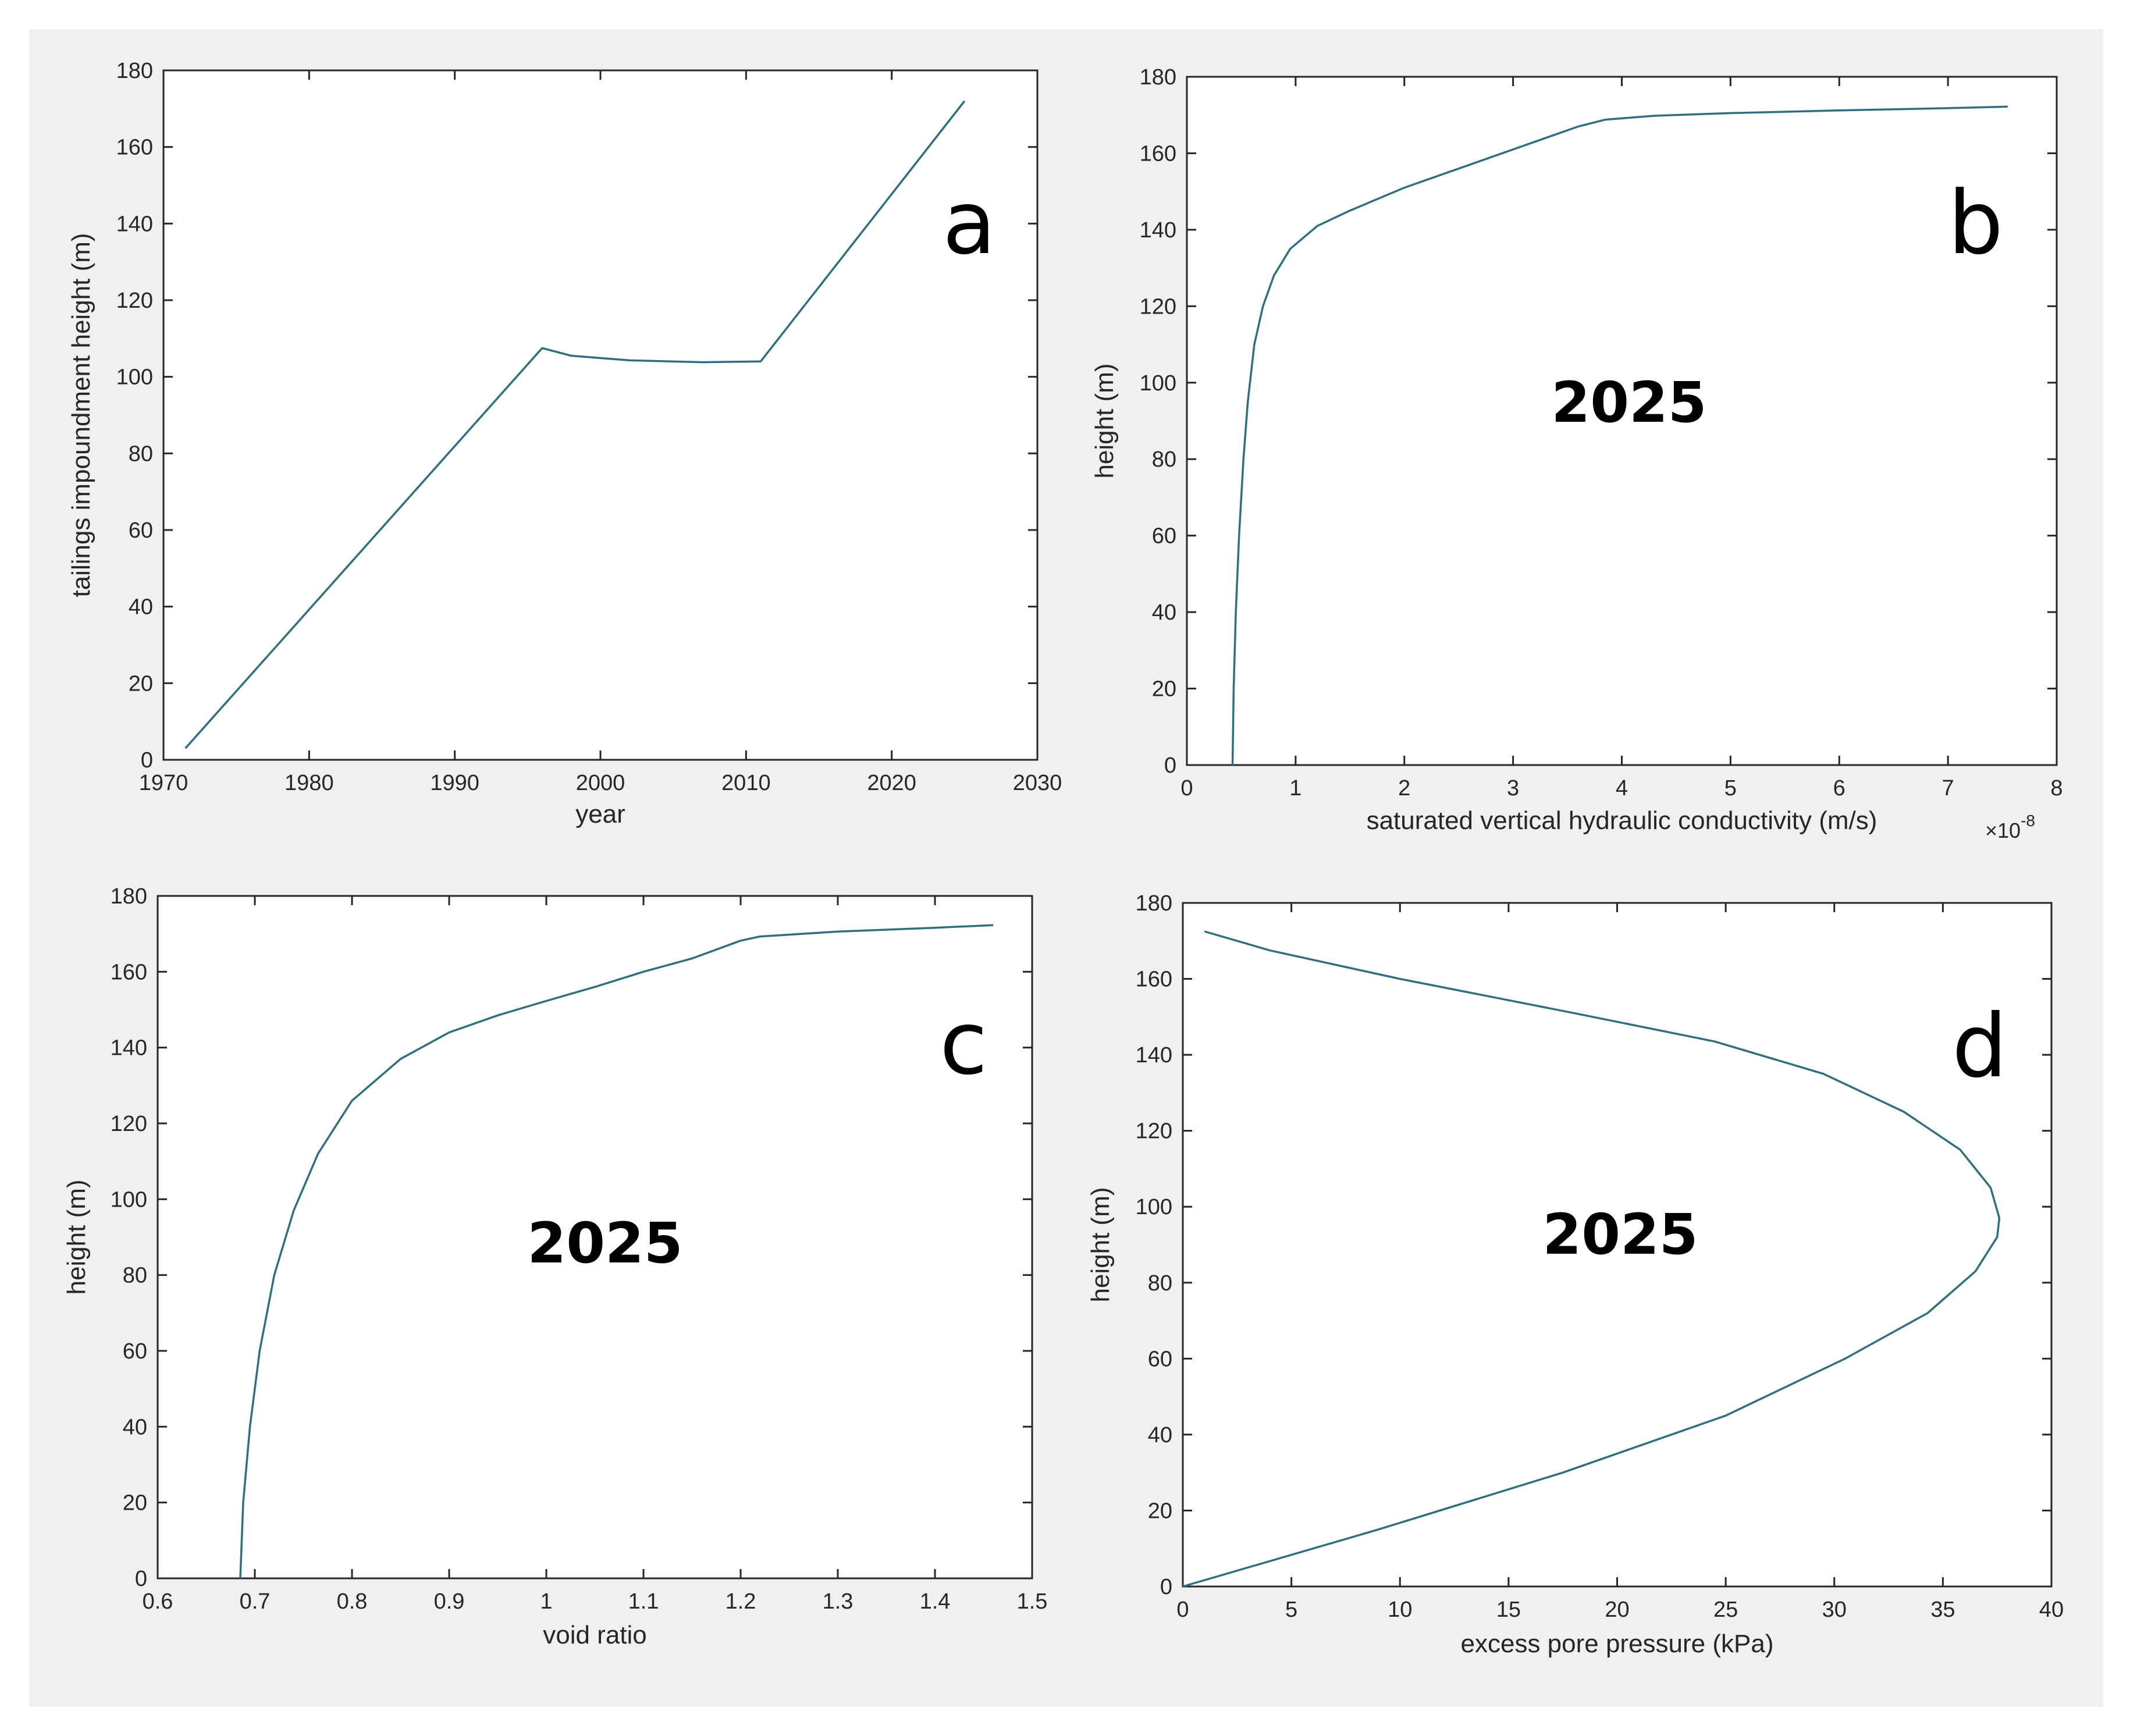 This screenshot has height=1736, width=2130. I want to click on y-tick-label-a: 60, so click(141, 531).